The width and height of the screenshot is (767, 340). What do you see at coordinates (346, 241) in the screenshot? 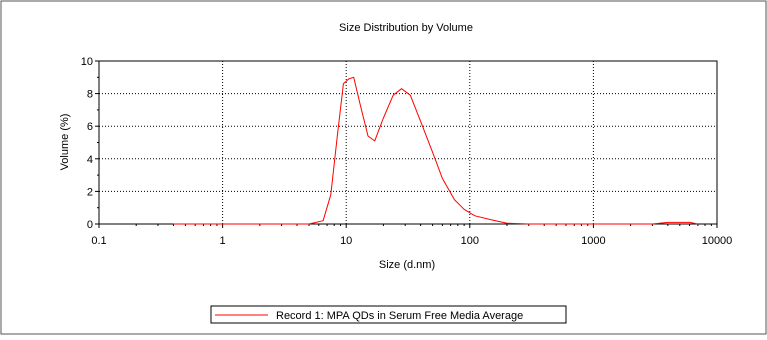
I see `x-tick-label: 10` at bounding box center [346, 241].